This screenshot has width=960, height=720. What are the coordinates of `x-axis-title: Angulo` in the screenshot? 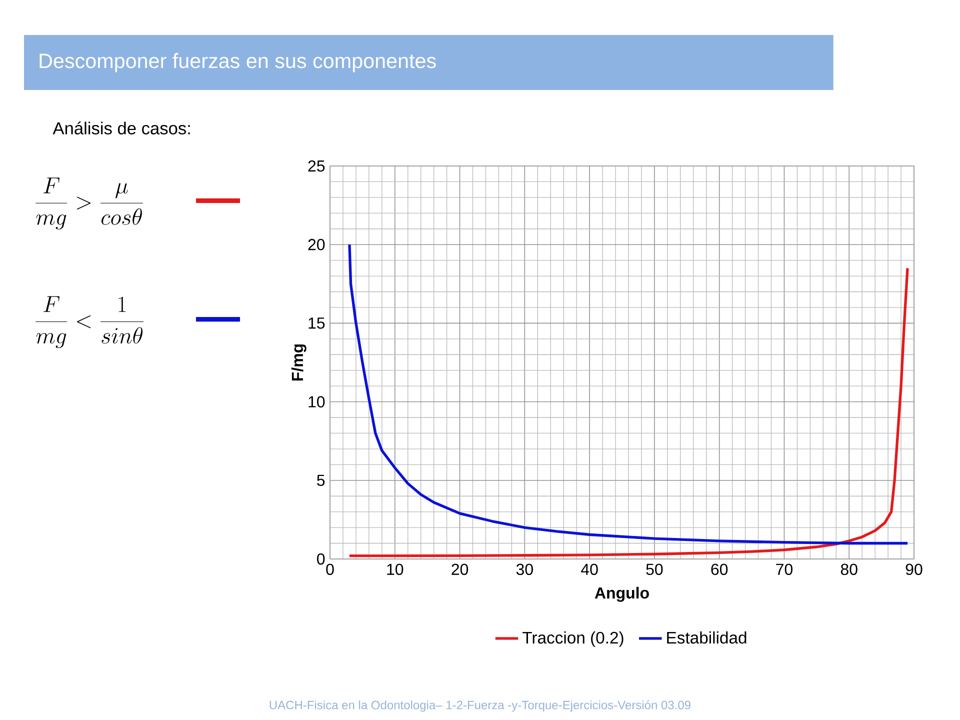 It's located at (621, 594).